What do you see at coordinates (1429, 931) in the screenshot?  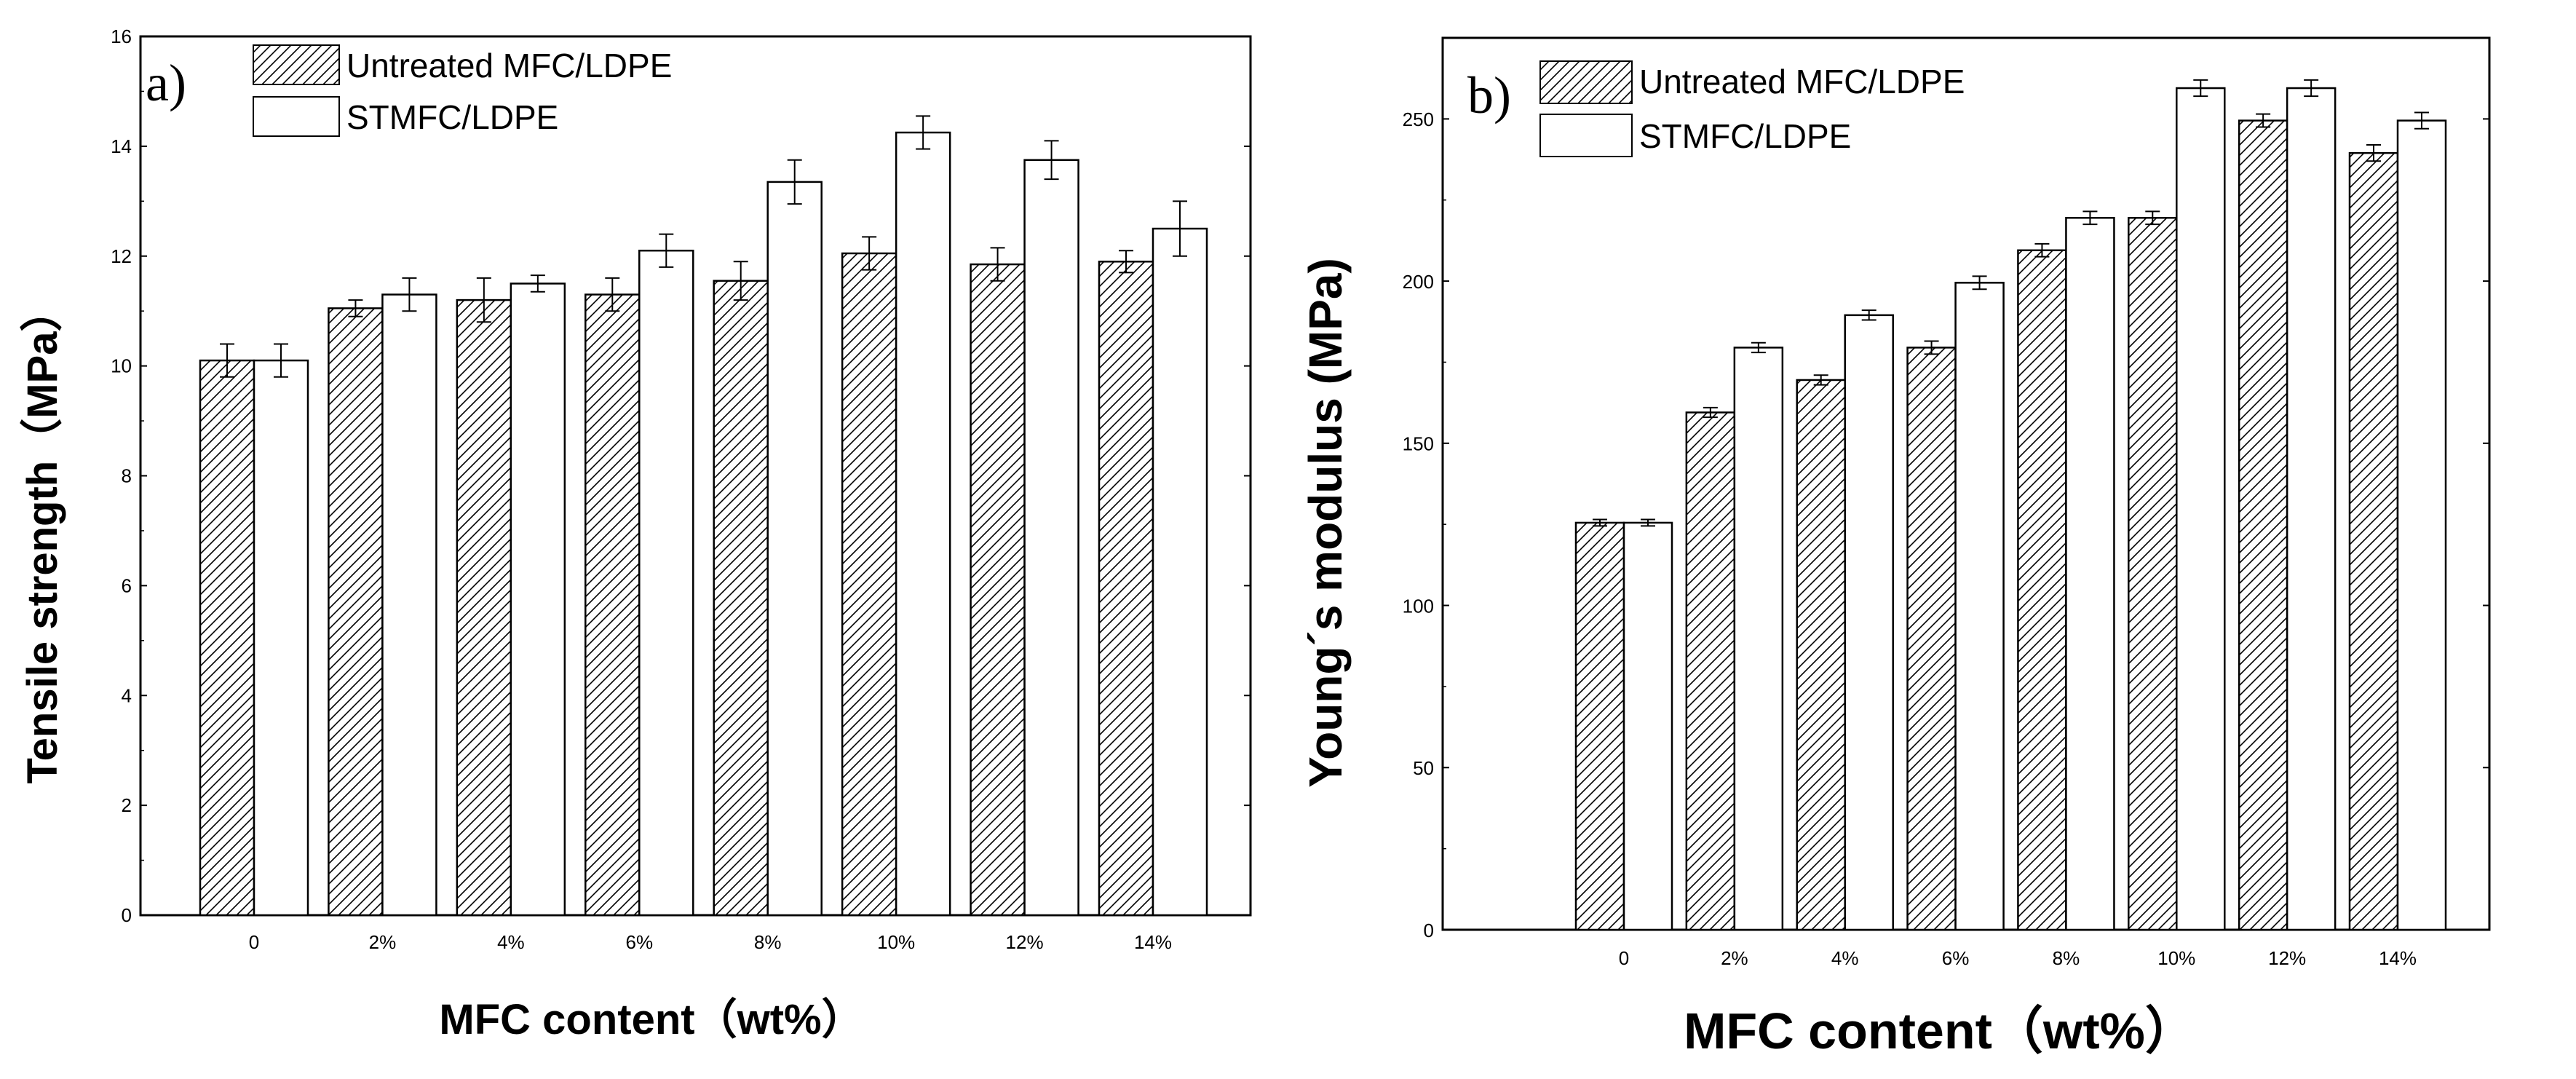 I see `b-y-tick-label: 0` at bounding box center [1429, 931].